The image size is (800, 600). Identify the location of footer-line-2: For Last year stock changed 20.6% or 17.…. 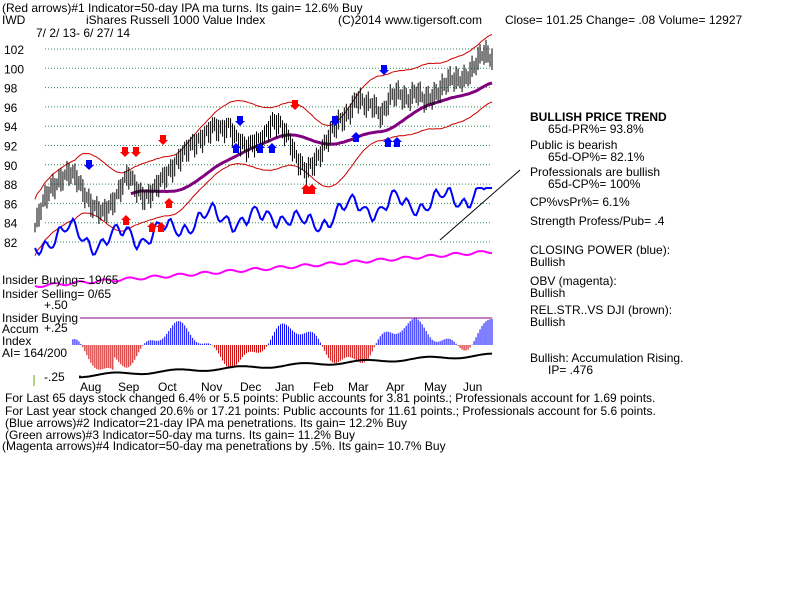
(330, 411).